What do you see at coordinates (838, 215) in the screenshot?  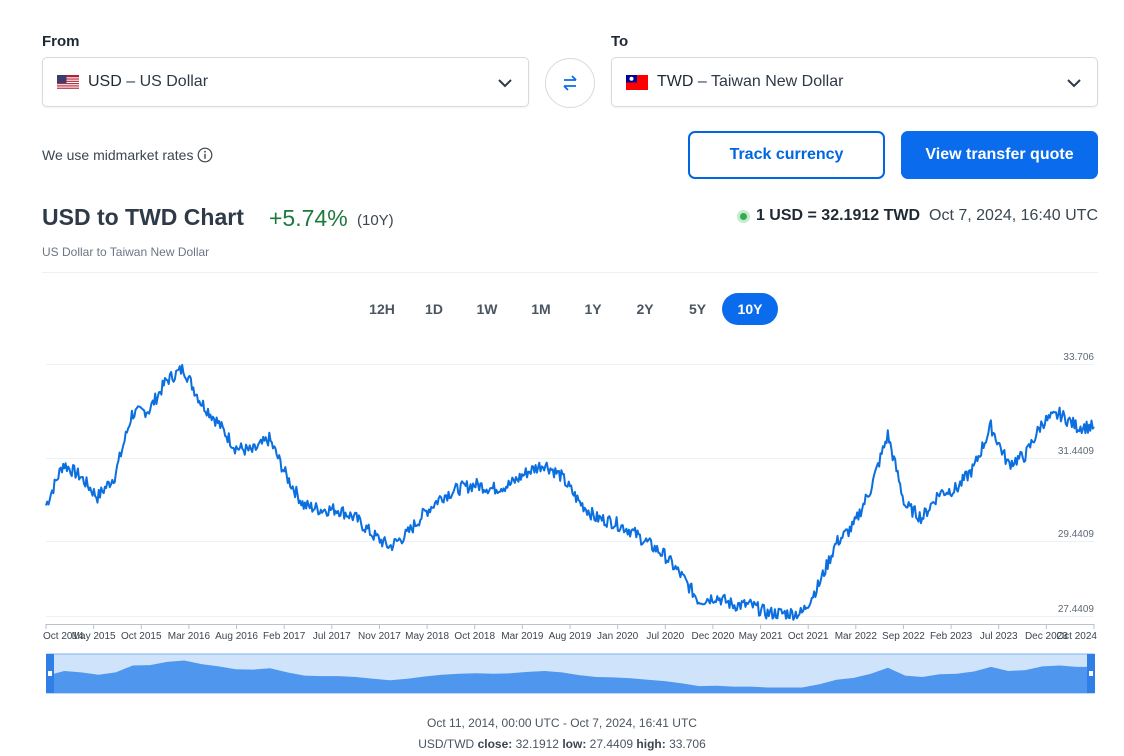 I see `rate-value: 1 USD = 32.1912 TWD` at bounding box center [838, 215].